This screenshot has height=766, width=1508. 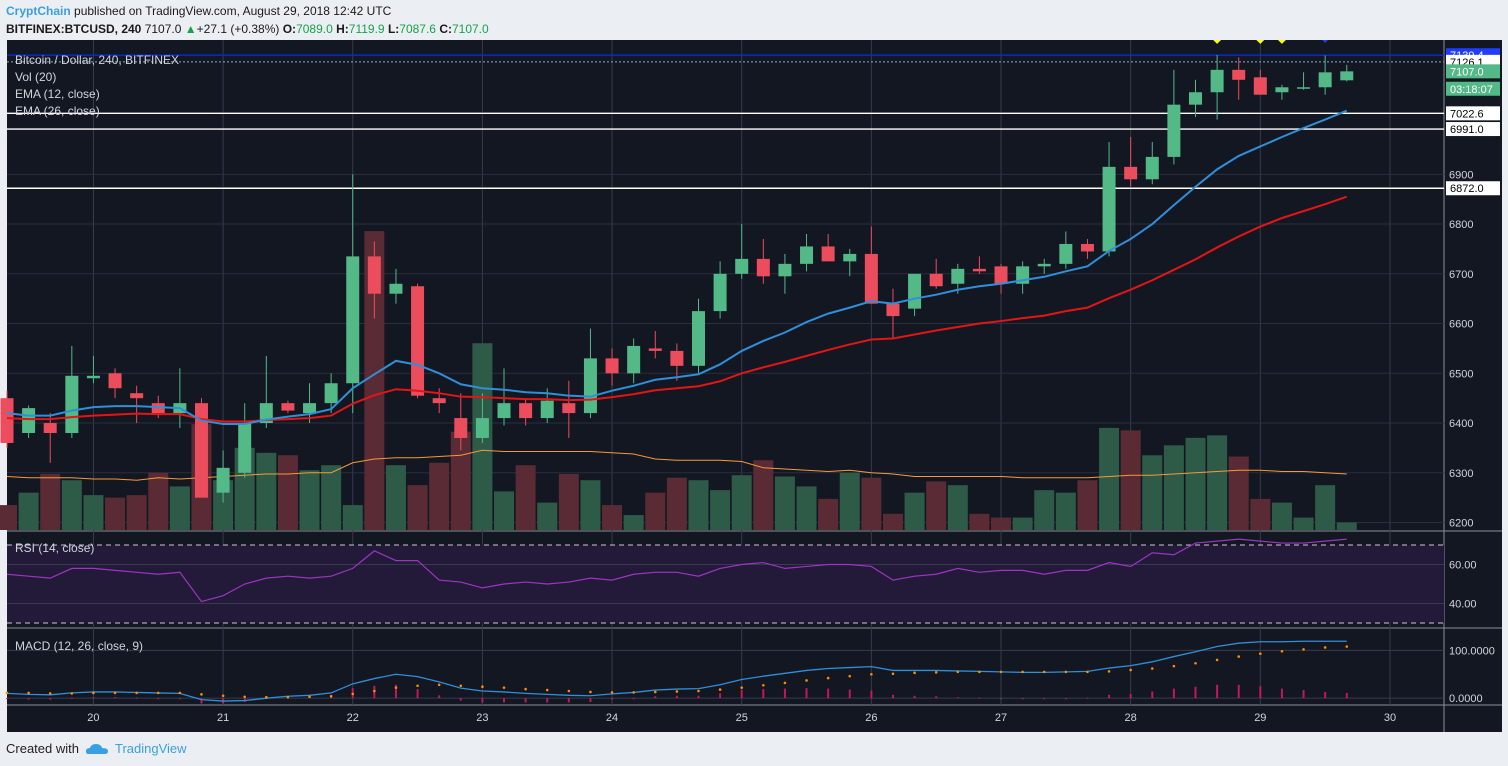 I want to click on y-tick-label: 6800, so click(x=1461, y=225).